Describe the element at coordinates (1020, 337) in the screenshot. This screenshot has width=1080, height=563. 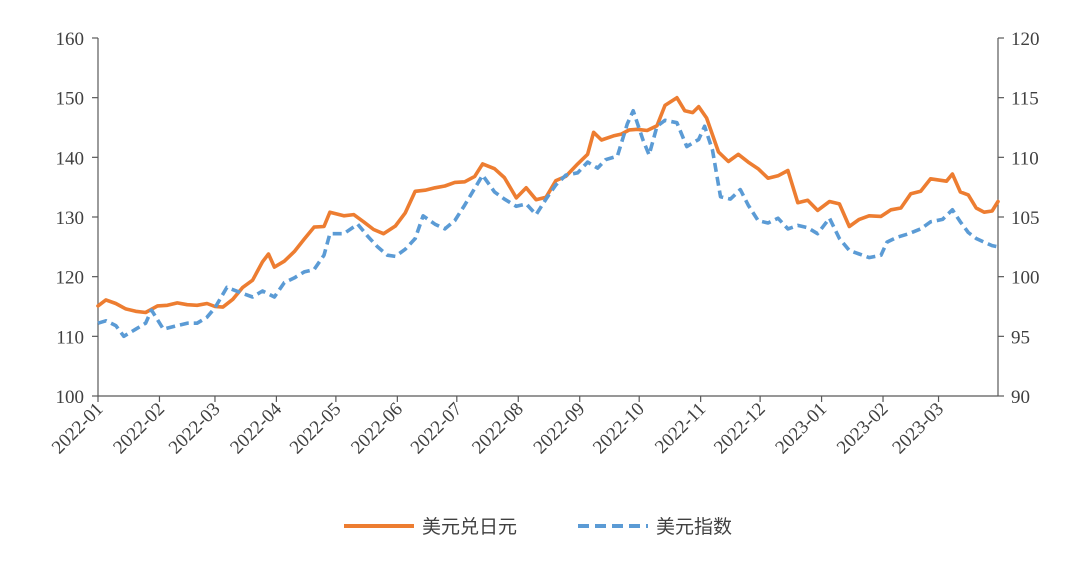
I see `right-tick-label: 95` at that location.